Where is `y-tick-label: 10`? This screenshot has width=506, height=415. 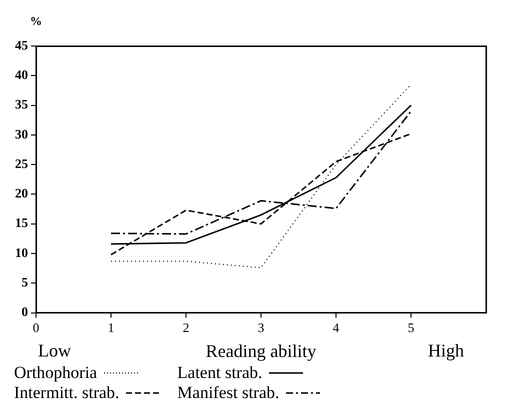
y-tick-label: 10 is located at coordinates (21, 252).